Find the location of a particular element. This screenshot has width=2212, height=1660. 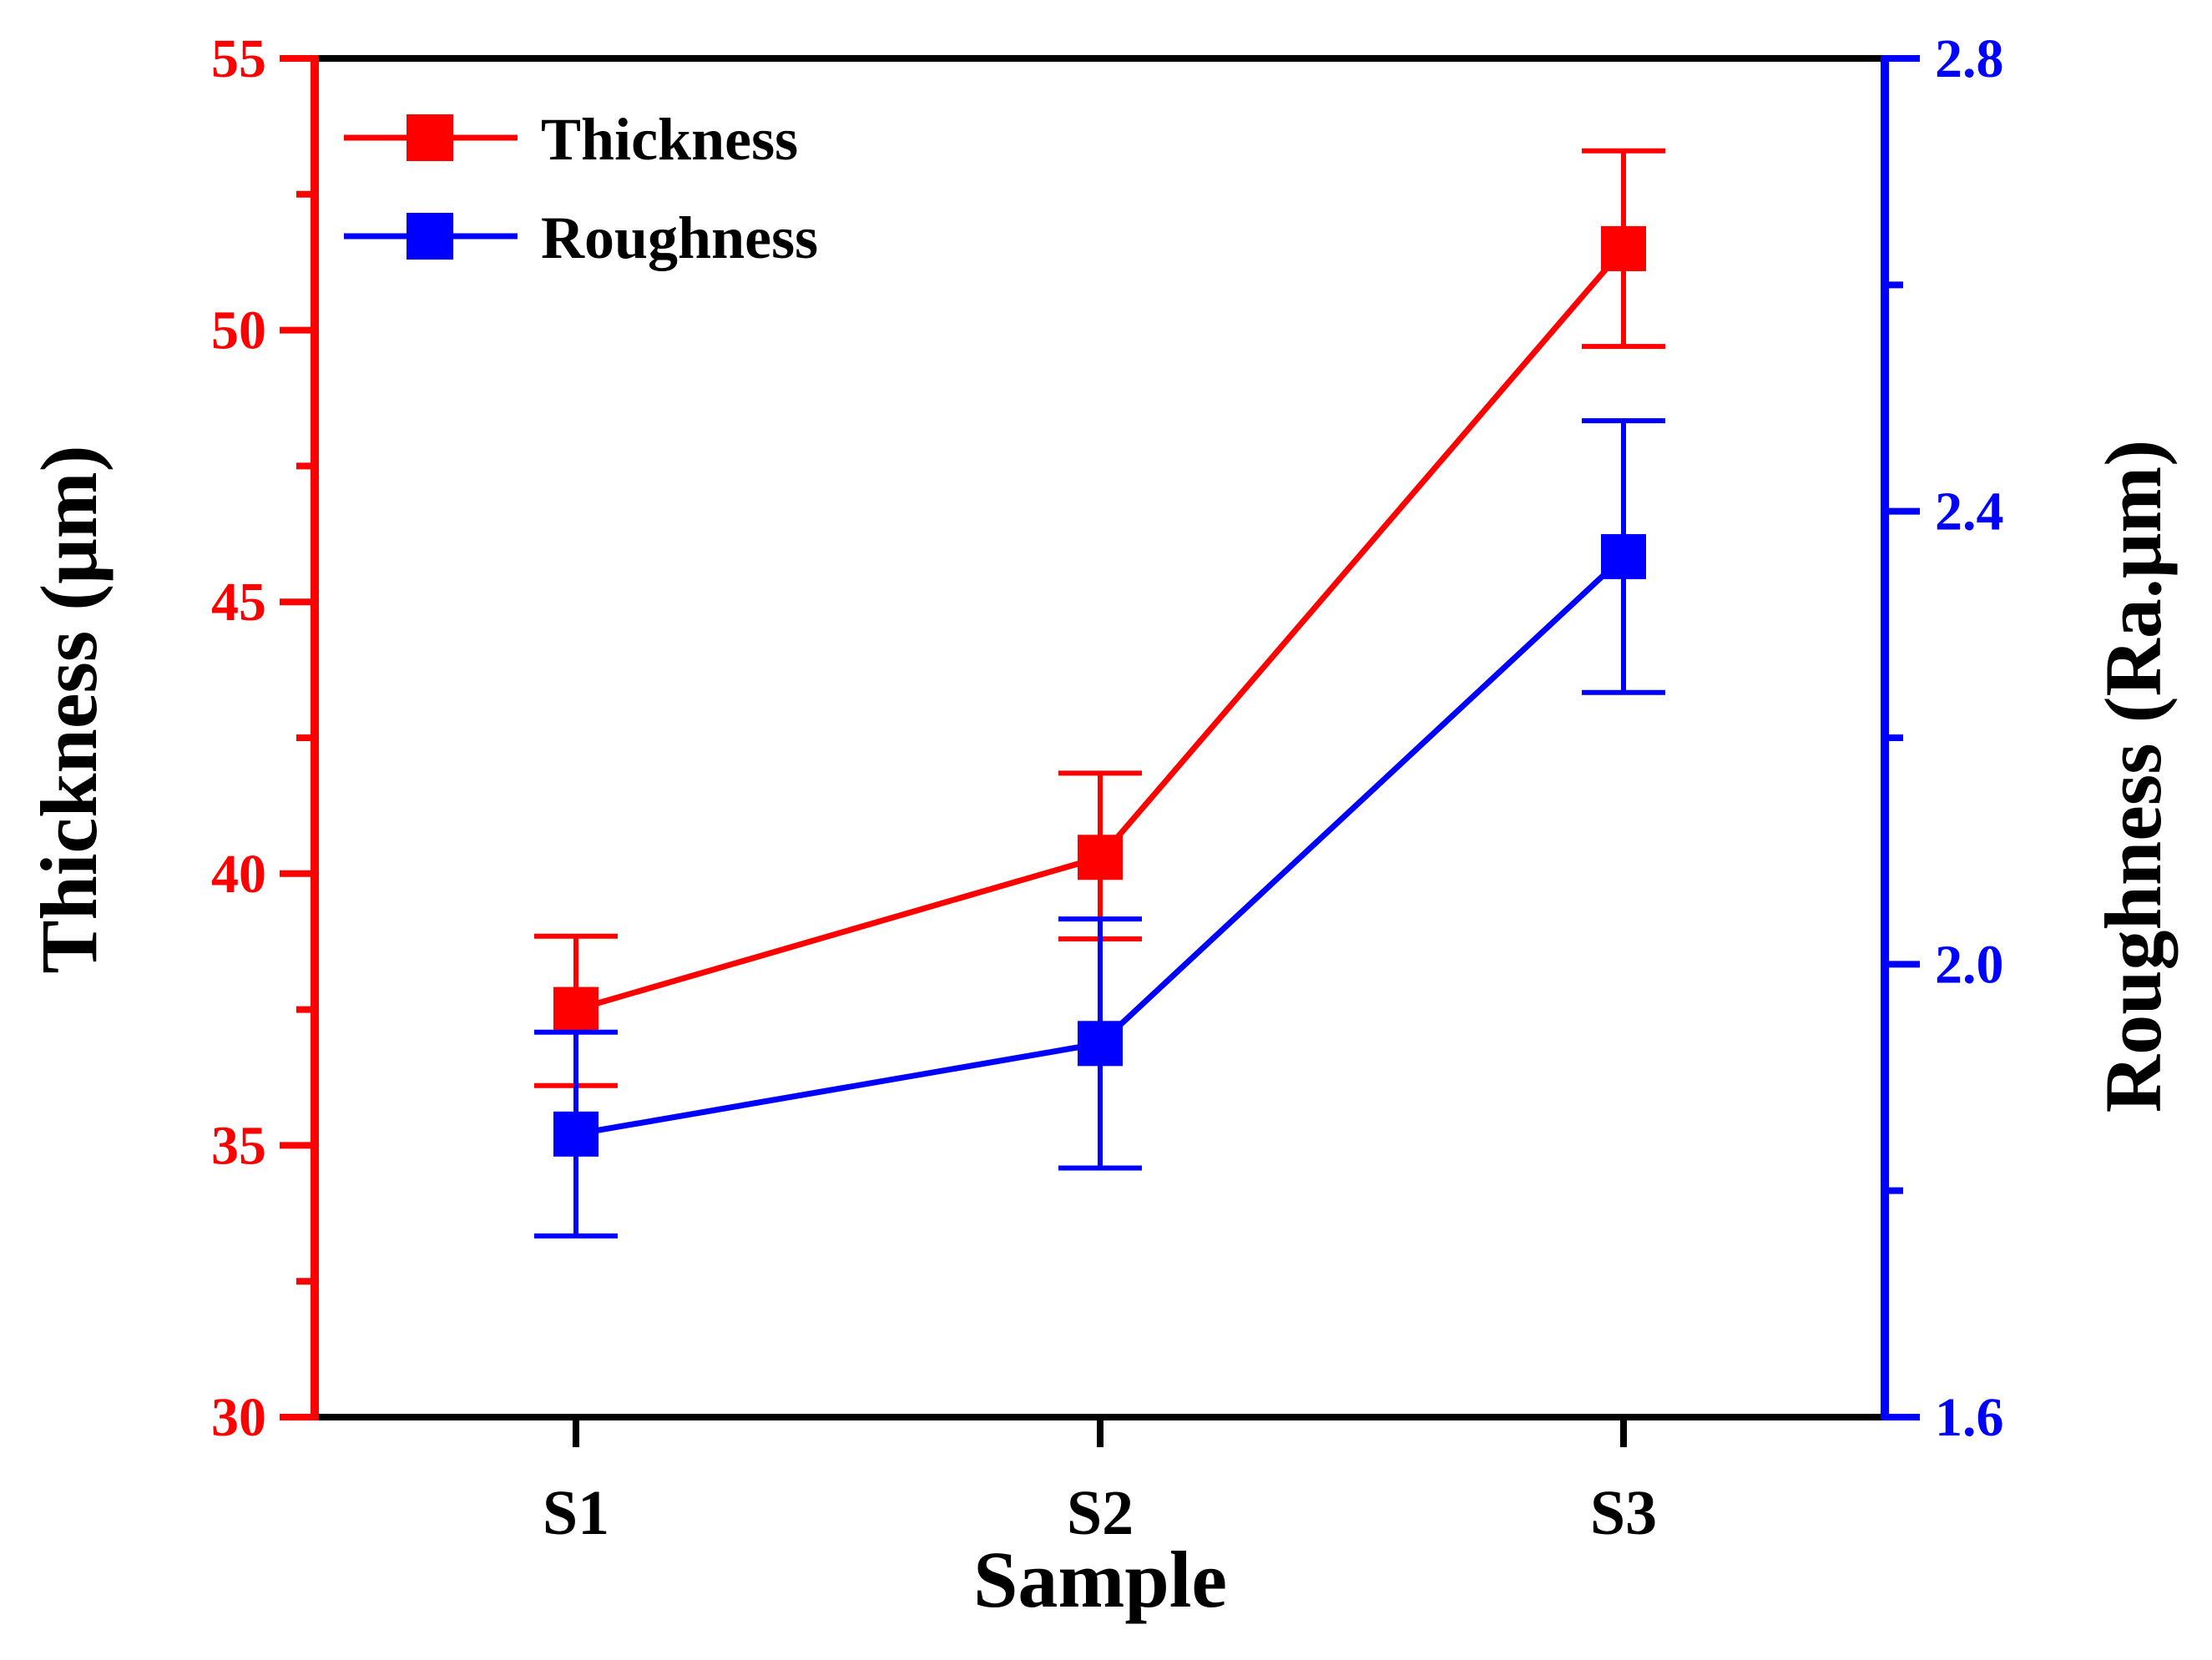

x-tick-label: S3 is located at coordinates (1623, 1513).